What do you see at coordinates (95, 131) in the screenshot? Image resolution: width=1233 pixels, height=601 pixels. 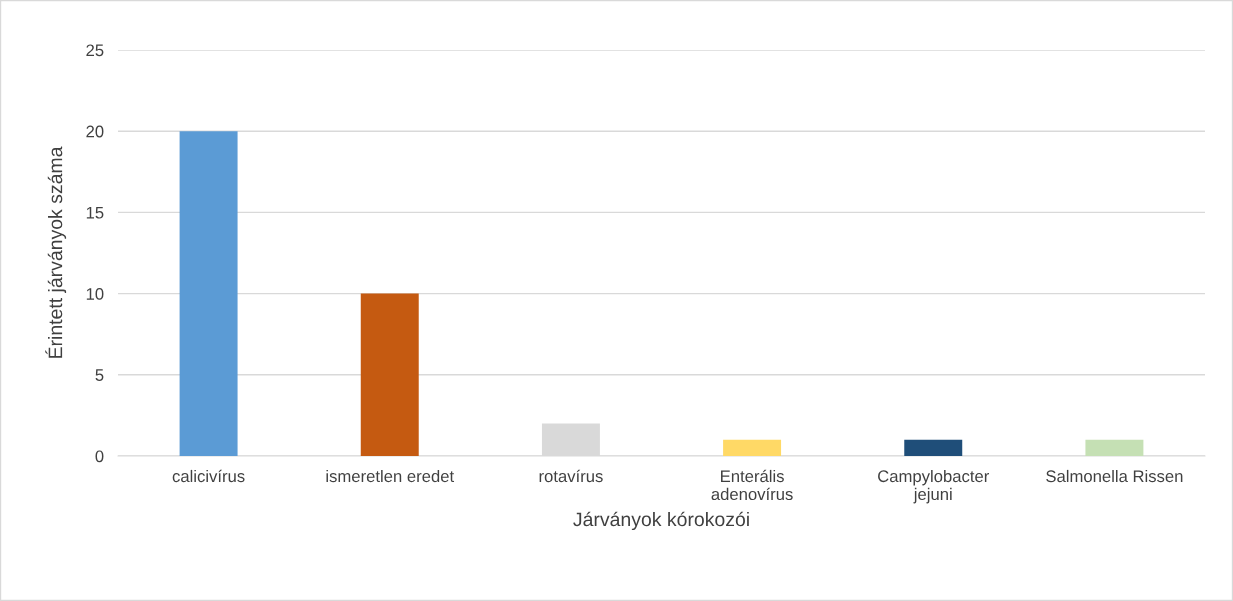 I see `y-tick-label: 20` at bounding box center [95, 131].